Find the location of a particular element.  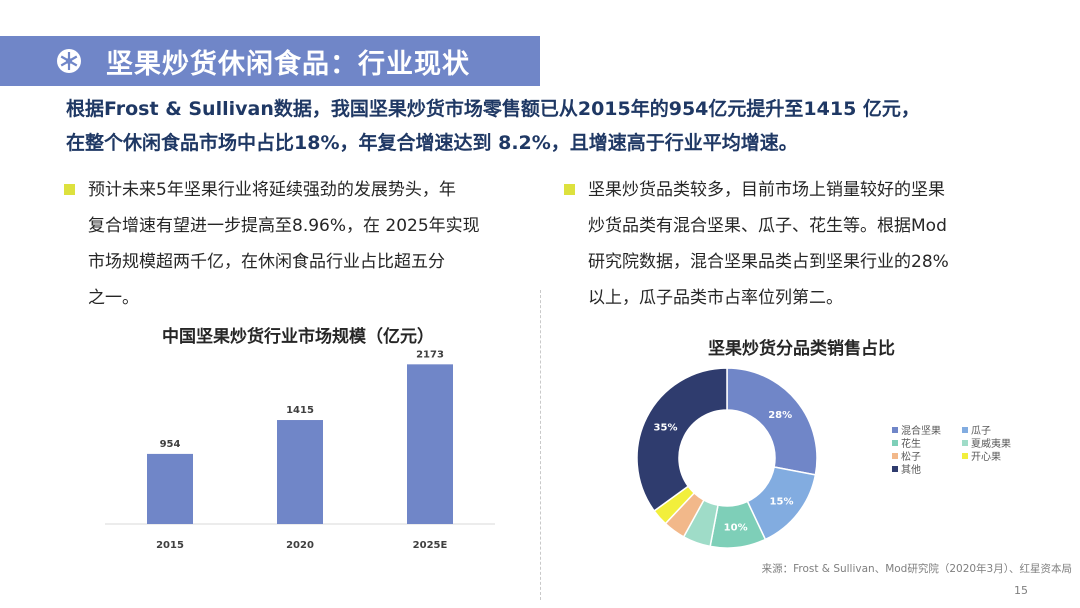

legend-label: 松子 is located at coordinates (911, 456).